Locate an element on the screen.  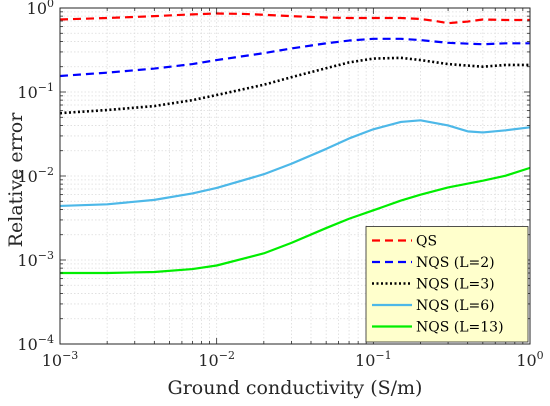
x-tick-label: 10⁻¹ is located at coordinates (373, 359).